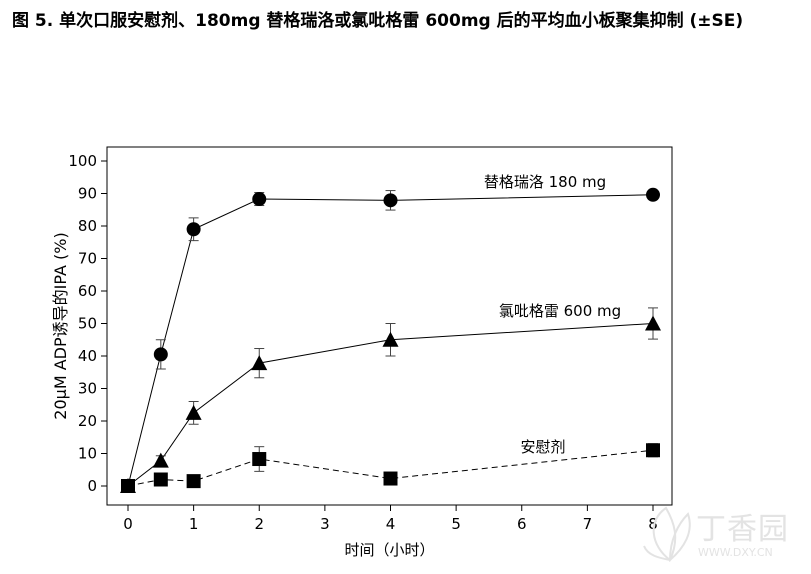  Describe the element at coordinates (87, 454) in the screenshot. I see `y-tick-label: 10` at that location.